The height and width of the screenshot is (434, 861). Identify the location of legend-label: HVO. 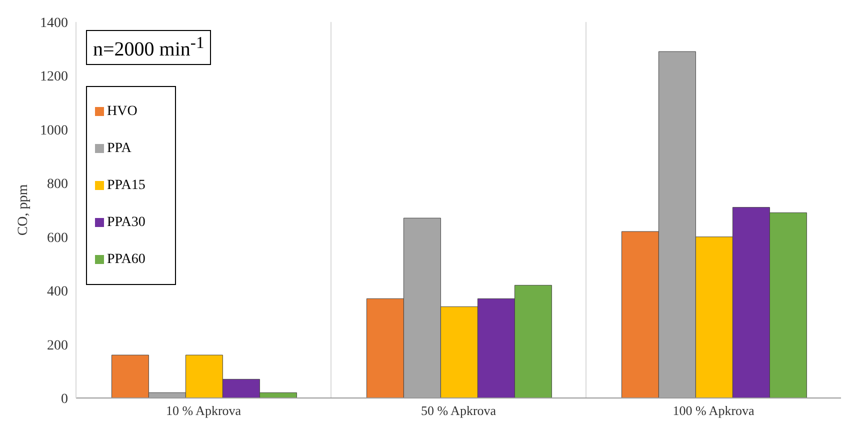
(122, 112).